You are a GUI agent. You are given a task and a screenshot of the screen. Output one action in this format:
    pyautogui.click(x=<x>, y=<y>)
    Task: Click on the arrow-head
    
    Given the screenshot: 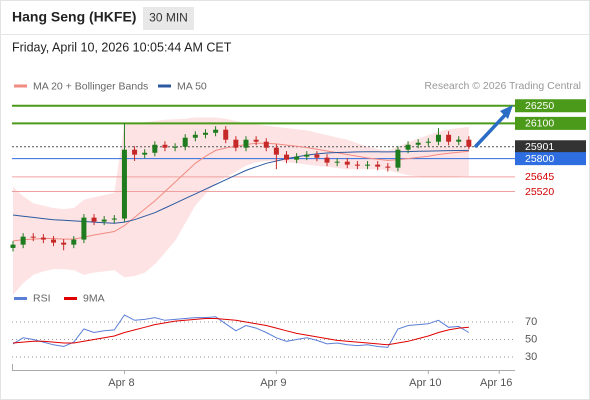 What is the action you would take?
    pyautogui.click(x=506, y=112)
    